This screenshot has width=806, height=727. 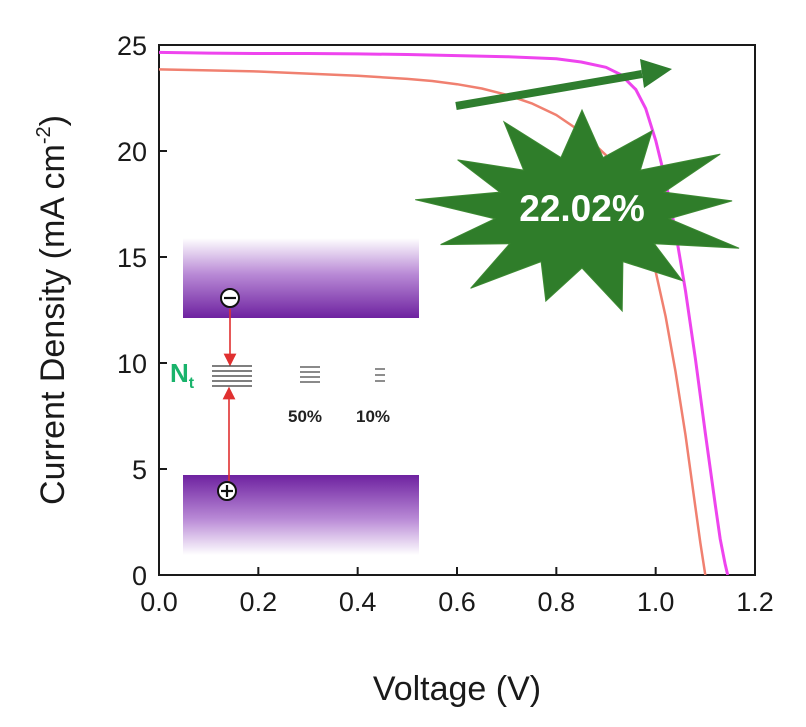 I want to click on x-tick-label: 0.4, so click(x=358, y=602).